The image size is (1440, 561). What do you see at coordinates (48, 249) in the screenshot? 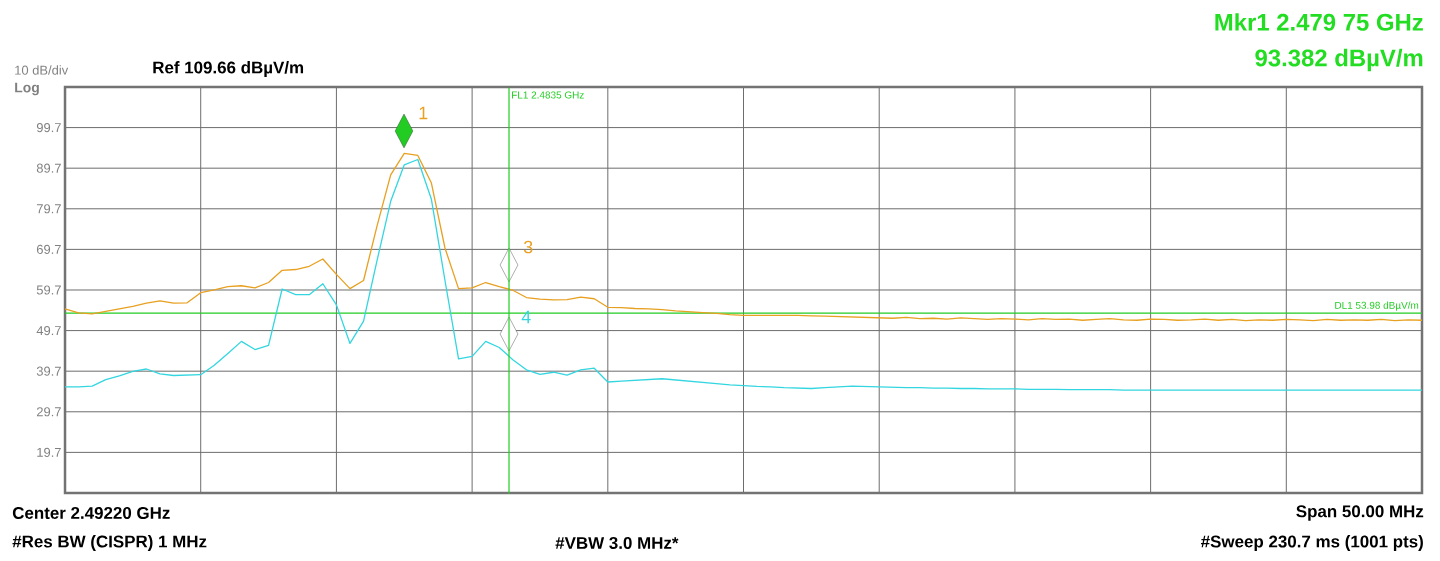
I see `y-tick-label: 69.7` at bounding box center [48, 249].